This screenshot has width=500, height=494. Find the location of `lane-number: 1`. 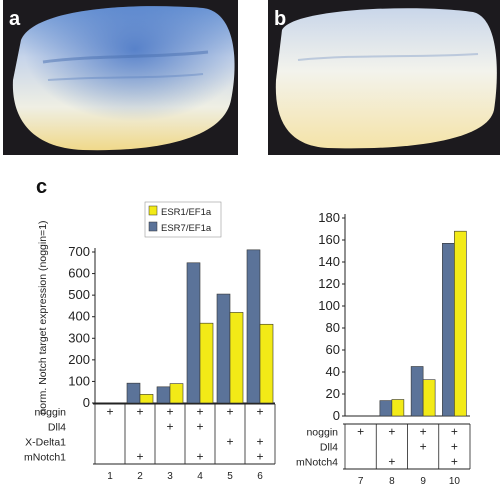

lane-number: 1 is located at coordinates (110, 476).